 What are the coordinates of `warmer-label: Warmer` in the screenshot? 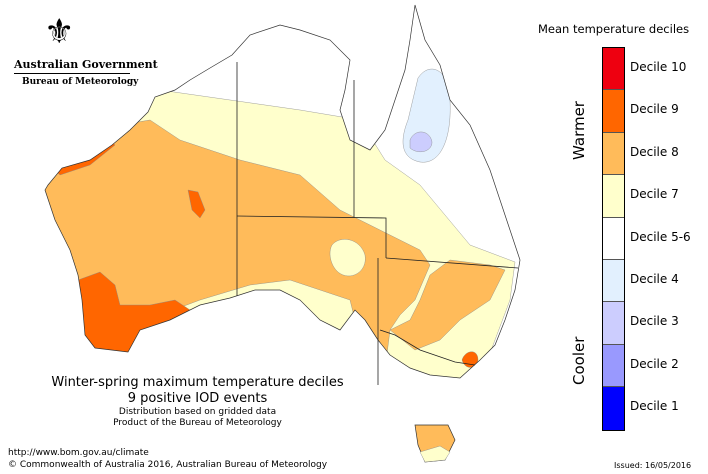 It's located at (579, 130).